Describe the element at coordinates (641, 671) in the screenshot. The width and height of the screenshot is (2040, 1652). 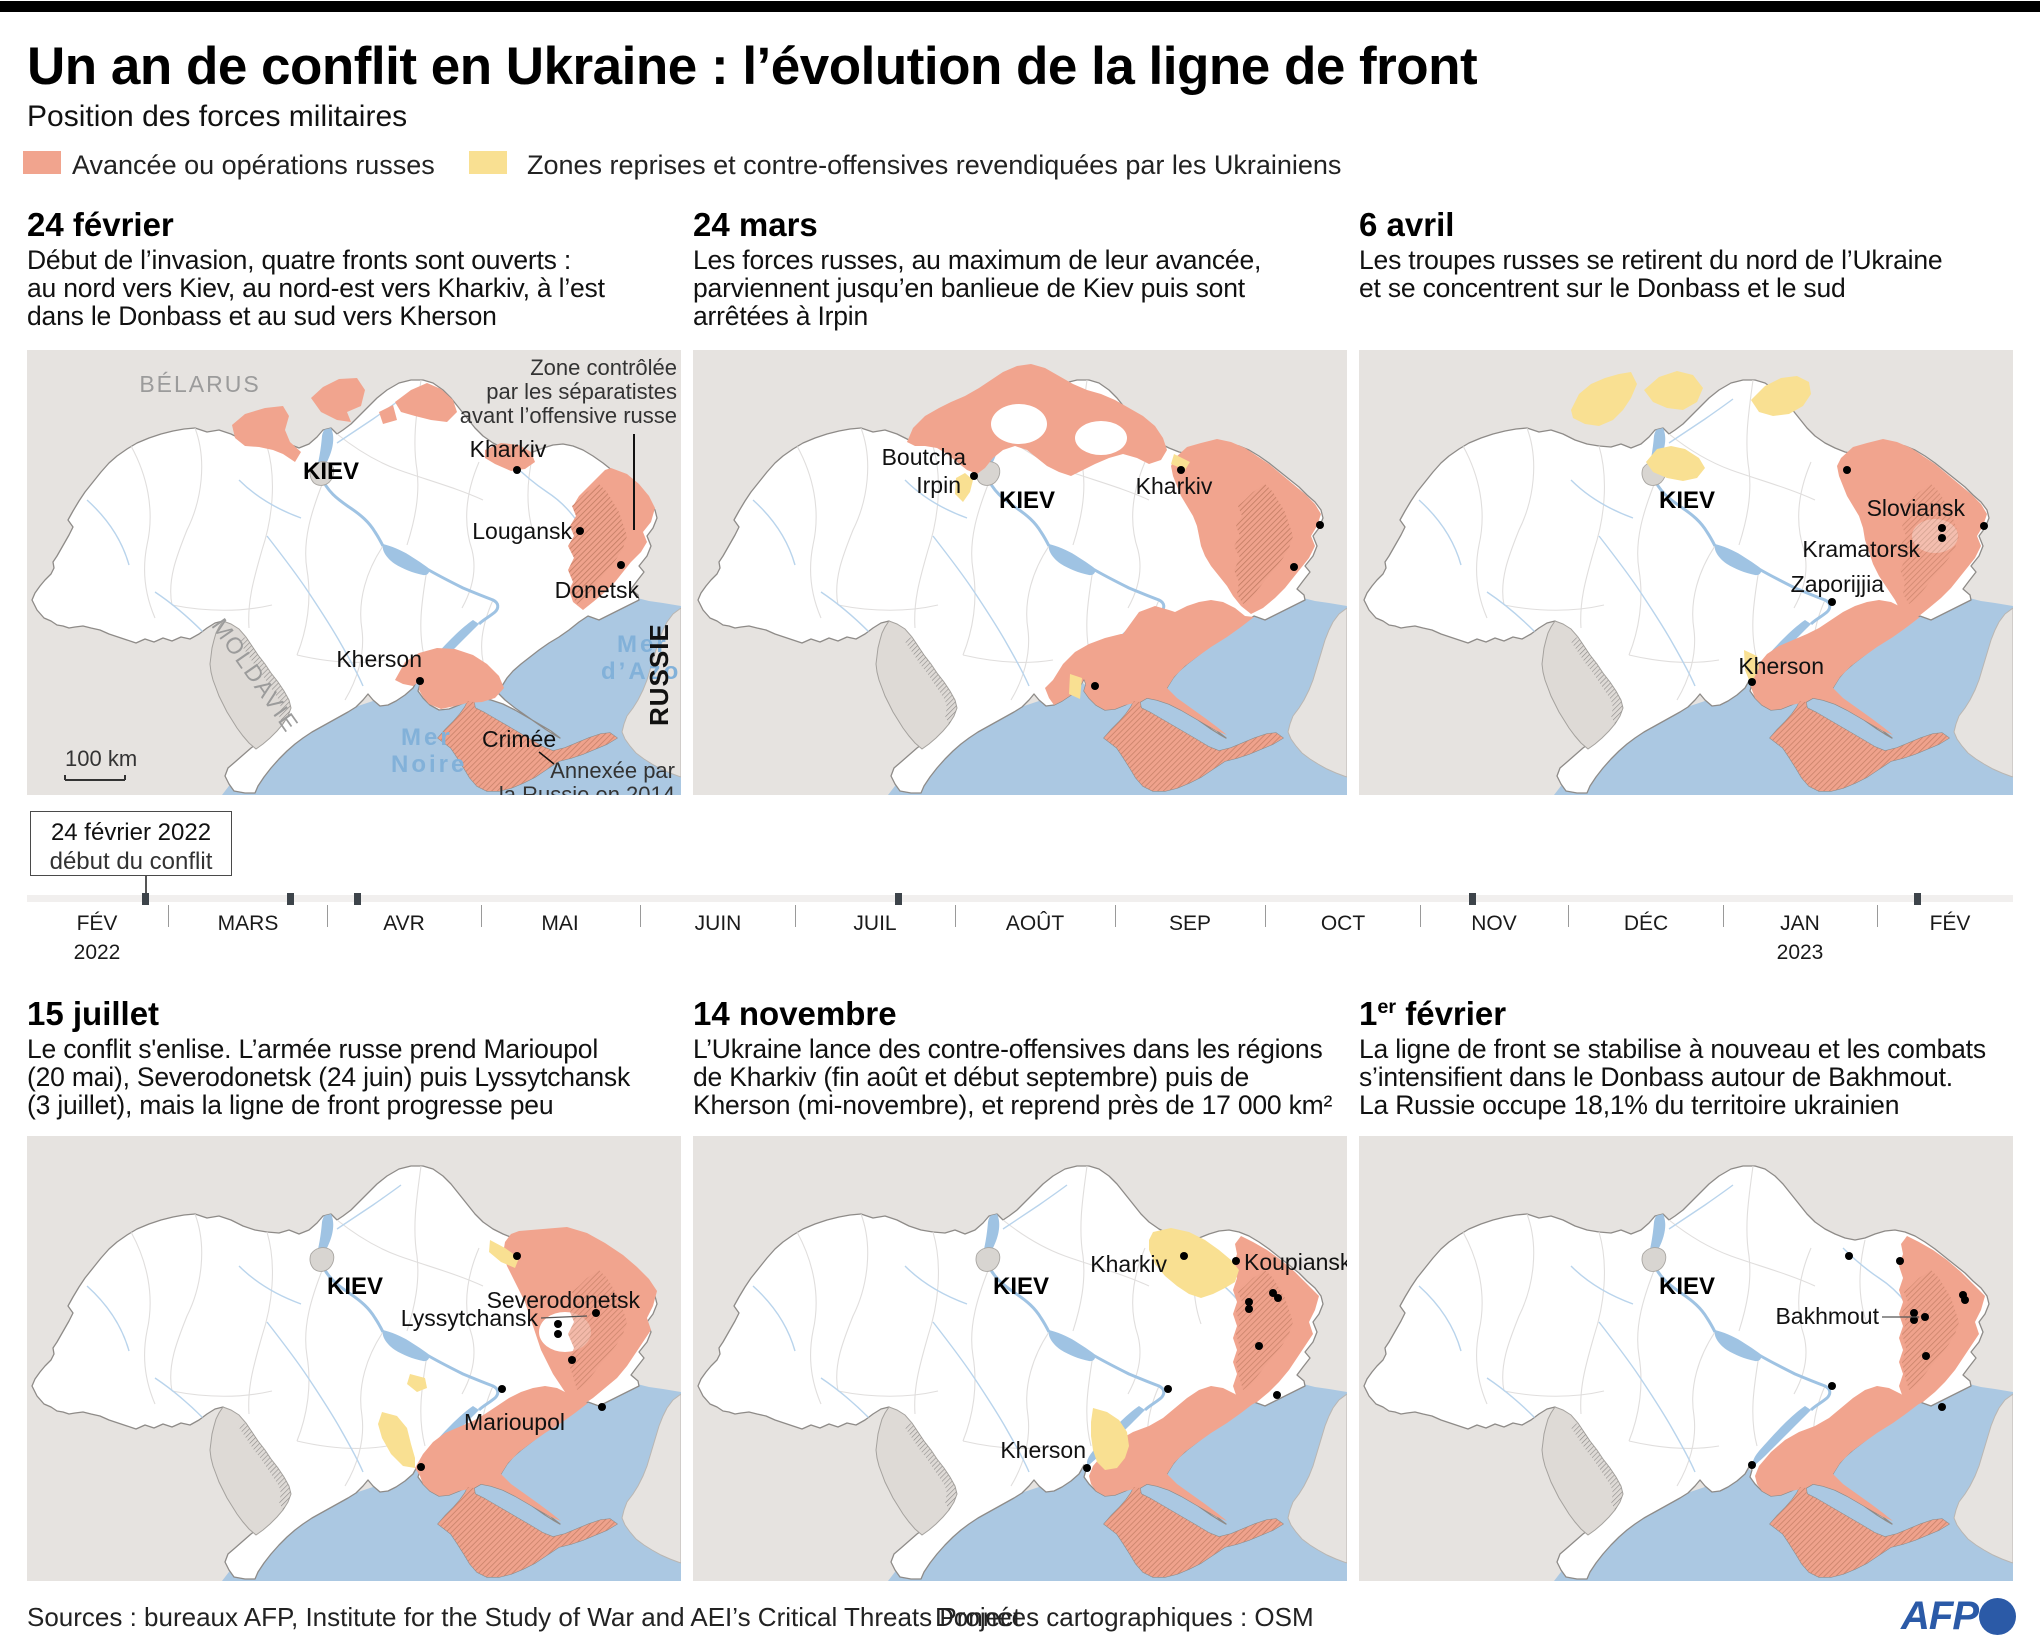
I see `svg-text: d’Azov` at that location.